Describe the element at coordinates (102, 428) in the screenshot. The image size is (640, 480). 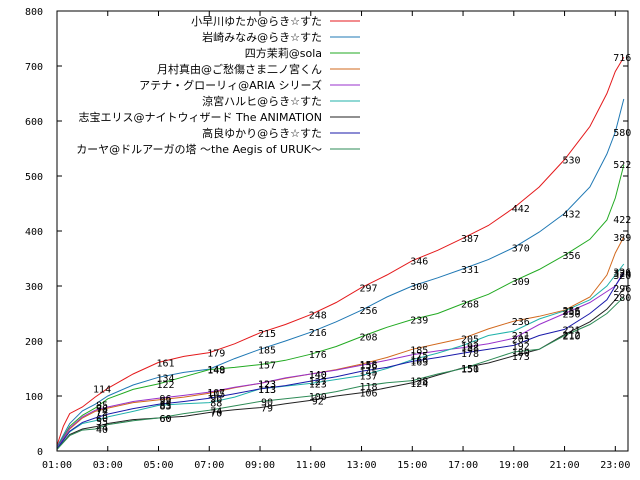
I see `data-label: 44` at that location.